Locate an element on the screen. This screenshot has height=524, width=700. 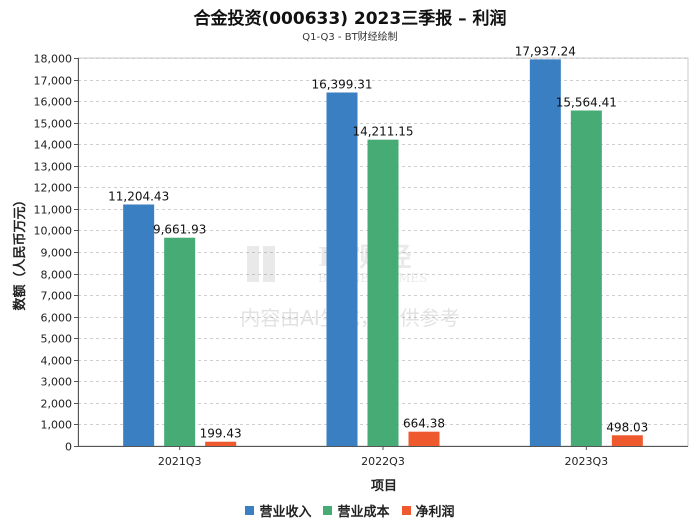
y-tick-label: 13,000 is located at coordinates (53, 167).